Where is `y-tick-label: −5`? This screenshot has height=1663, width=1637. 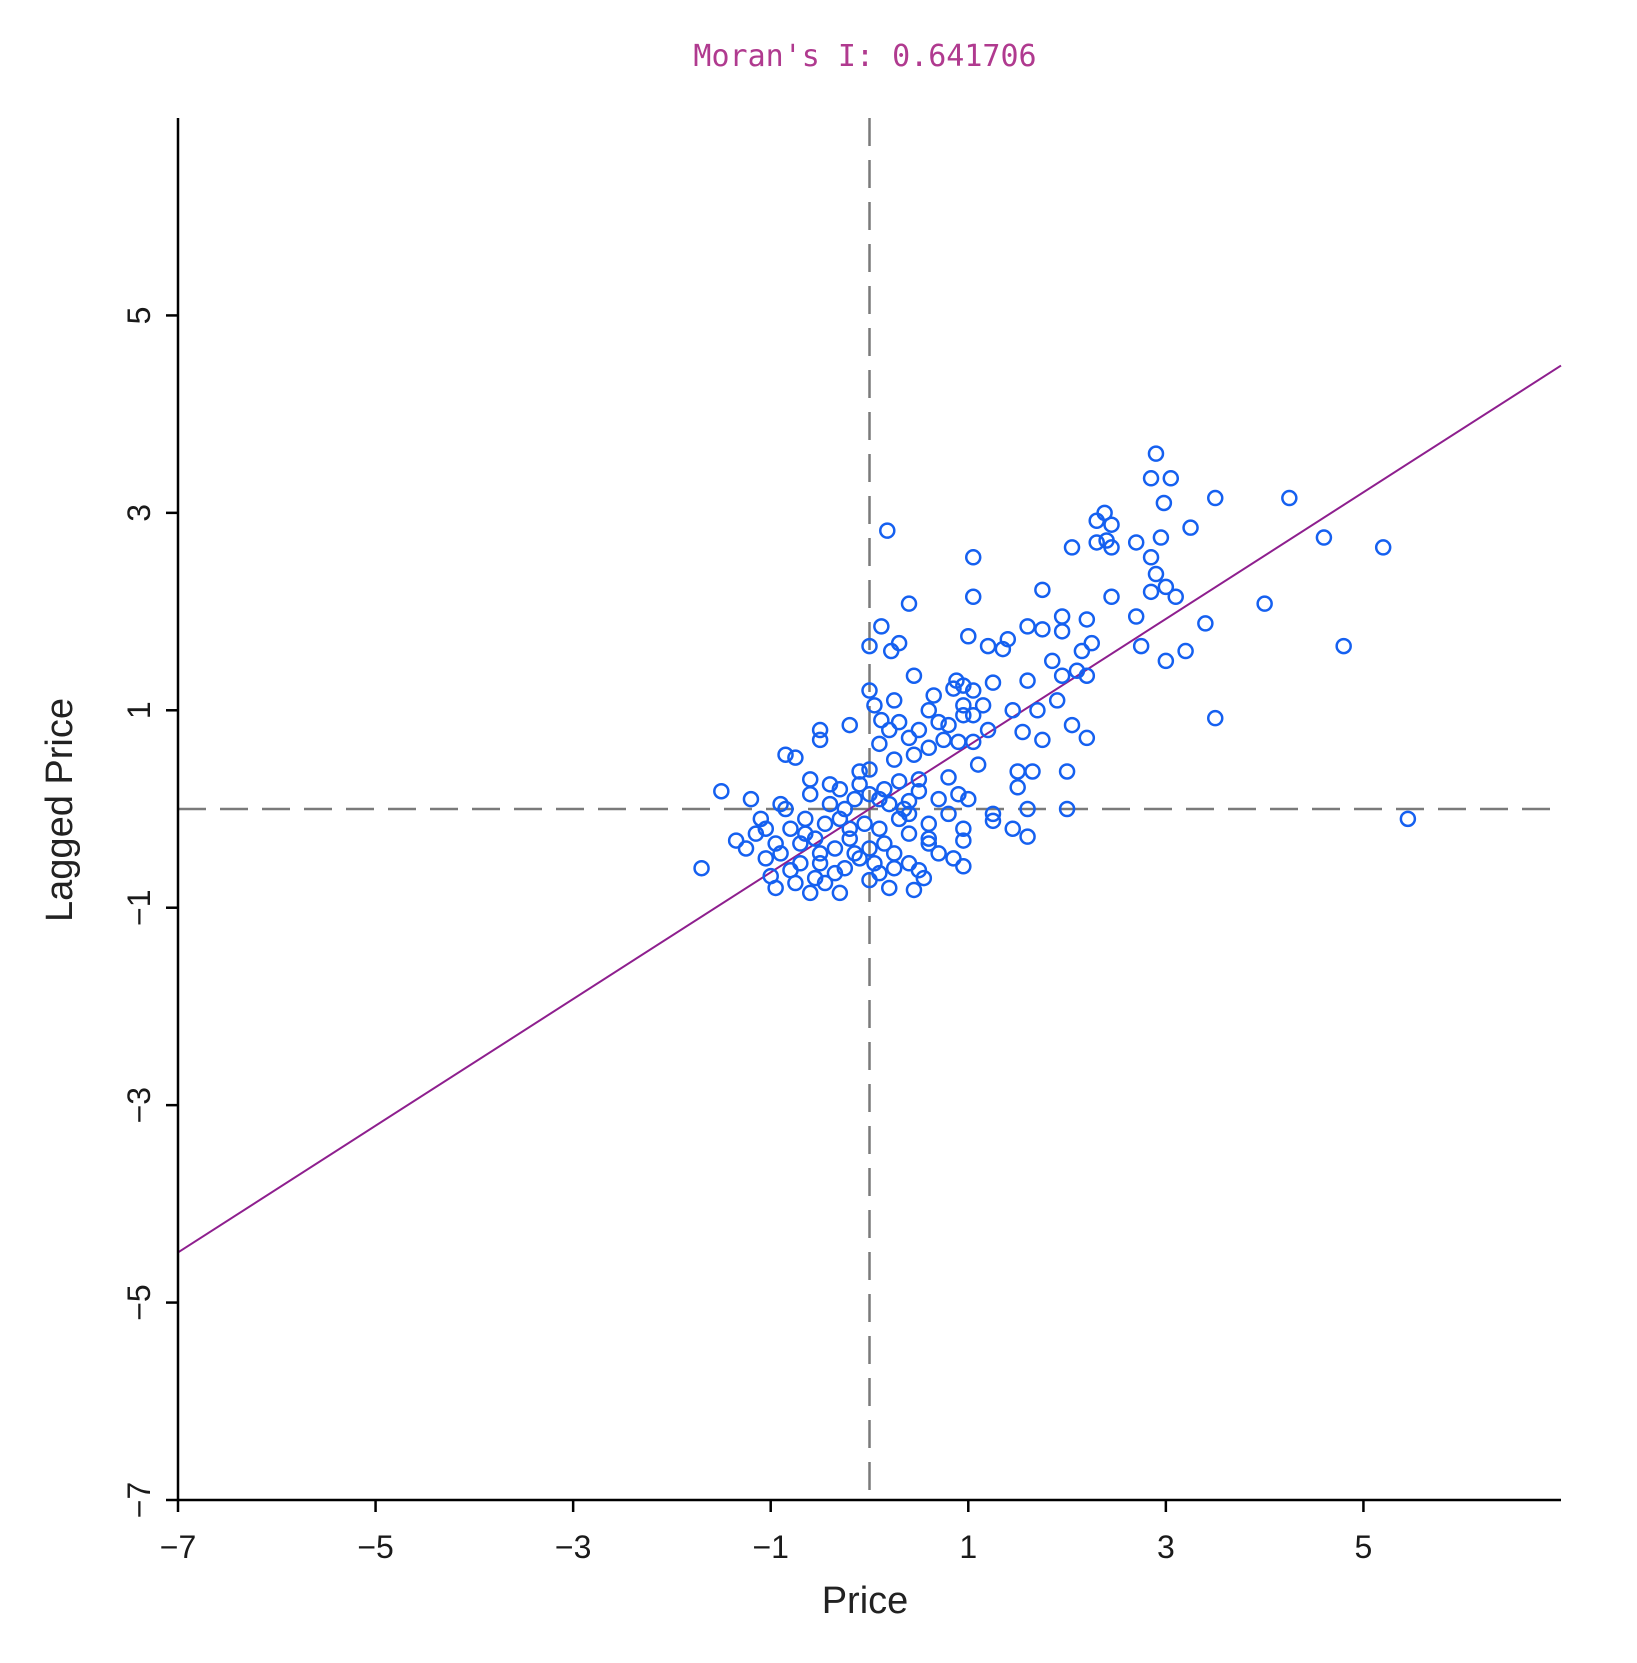
y-tick-label: −5 is located at coordinates (139, 1302).